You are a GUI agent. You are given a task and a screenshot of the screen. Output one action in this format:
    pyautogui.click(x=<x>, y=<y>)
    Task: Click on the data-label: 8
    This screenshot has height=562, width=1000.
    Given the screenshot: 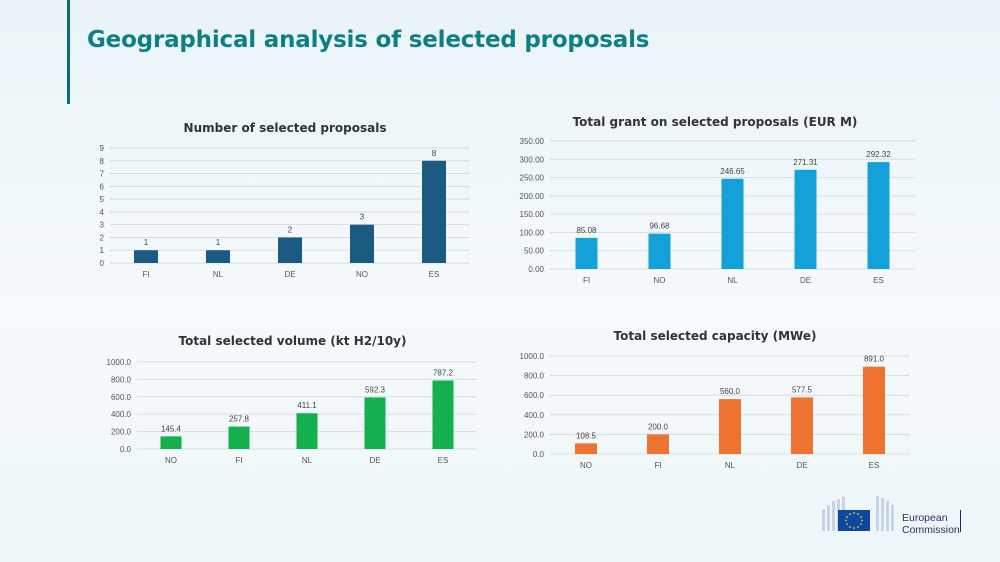 What is the action you would take?
    pyautogui.click(x=434, y=153)
    